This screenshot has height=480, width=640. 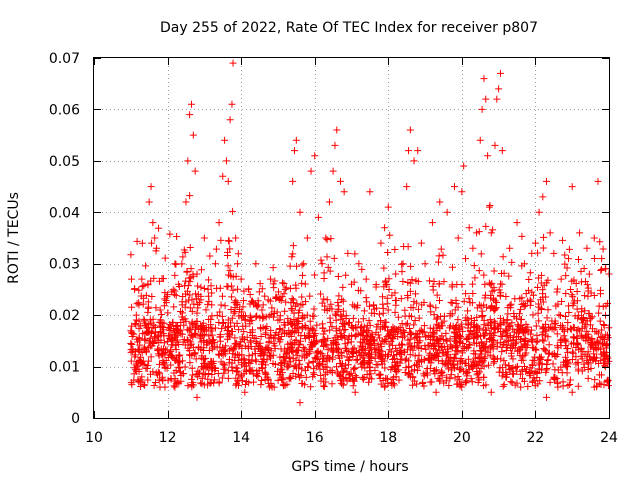 What do you see at coordinates (64, 110) in the screenshot?
I see `y-tick-label: 0.06` at bounding box center [64, 110].